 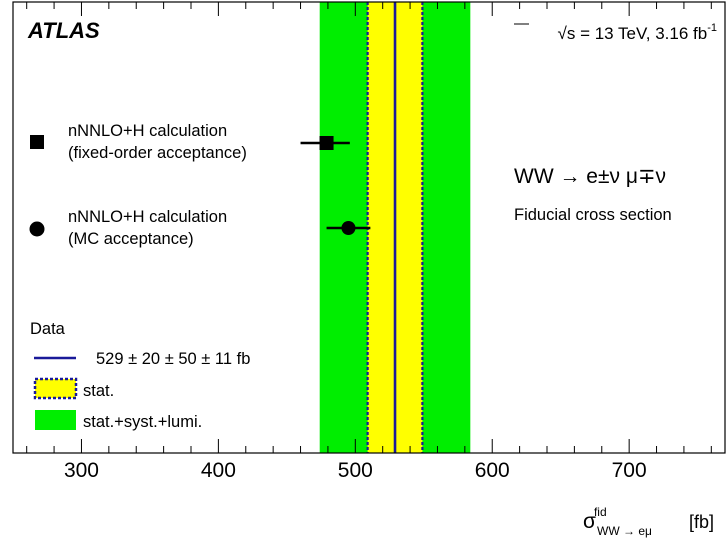 What do you see at coordinates (48, 329) in the screenshot?
I see `legend-title: Data` at bounding box center [48, 329].